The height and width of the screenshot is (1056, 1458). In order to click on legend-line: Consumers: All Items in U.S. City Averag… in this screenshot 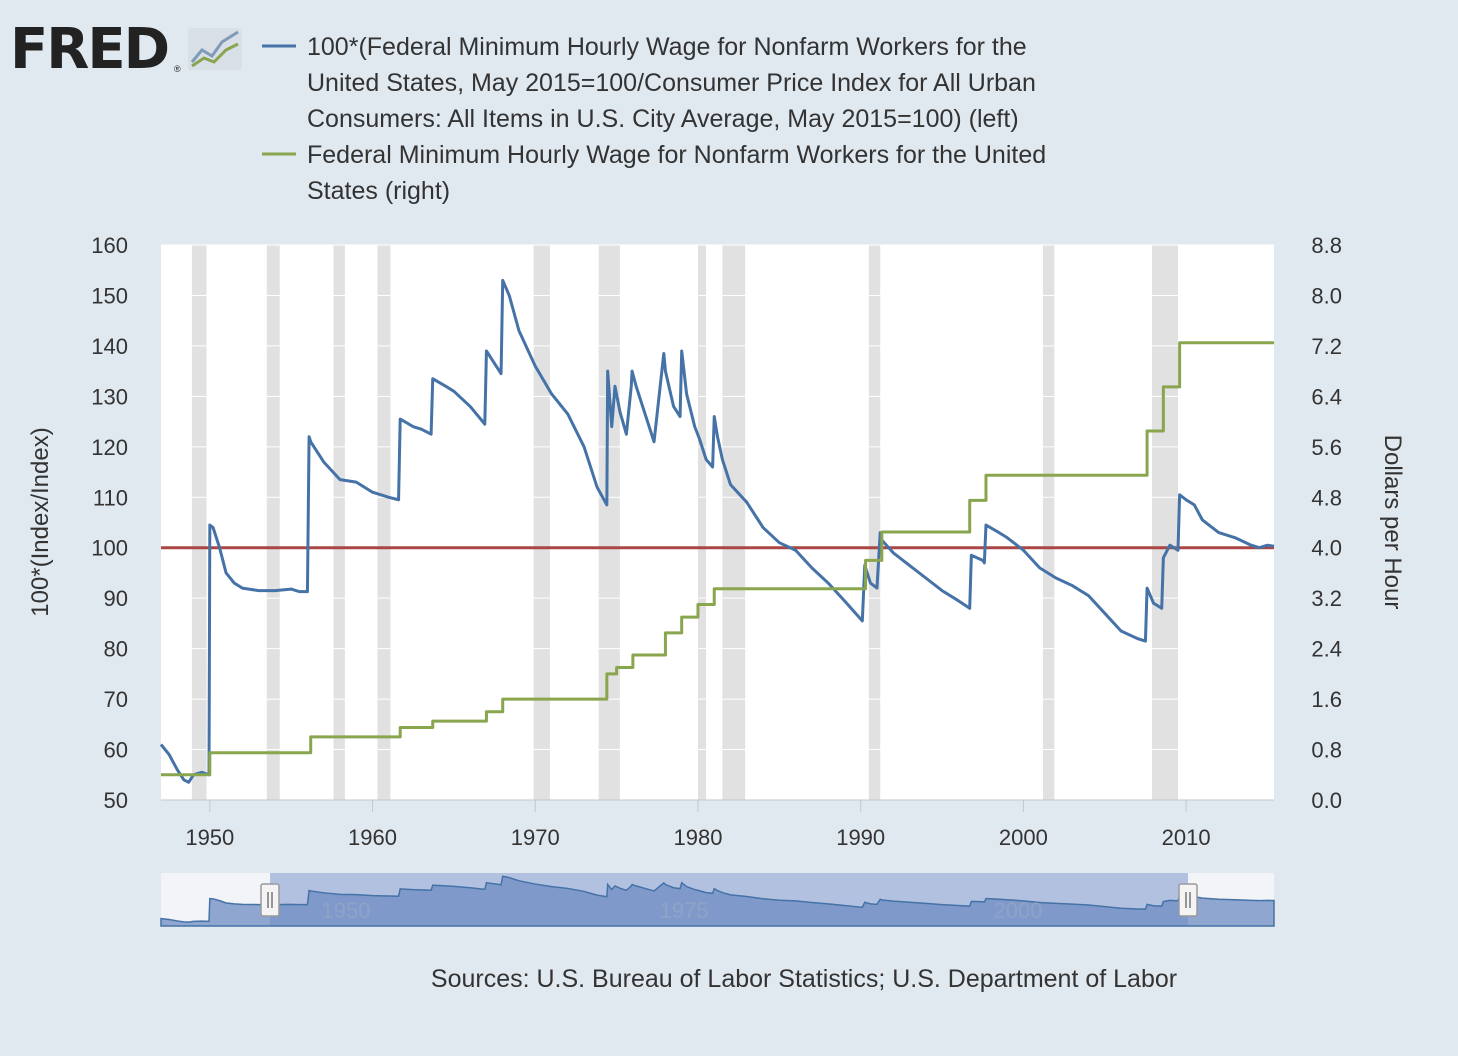, I will do `click(663, 119)`.